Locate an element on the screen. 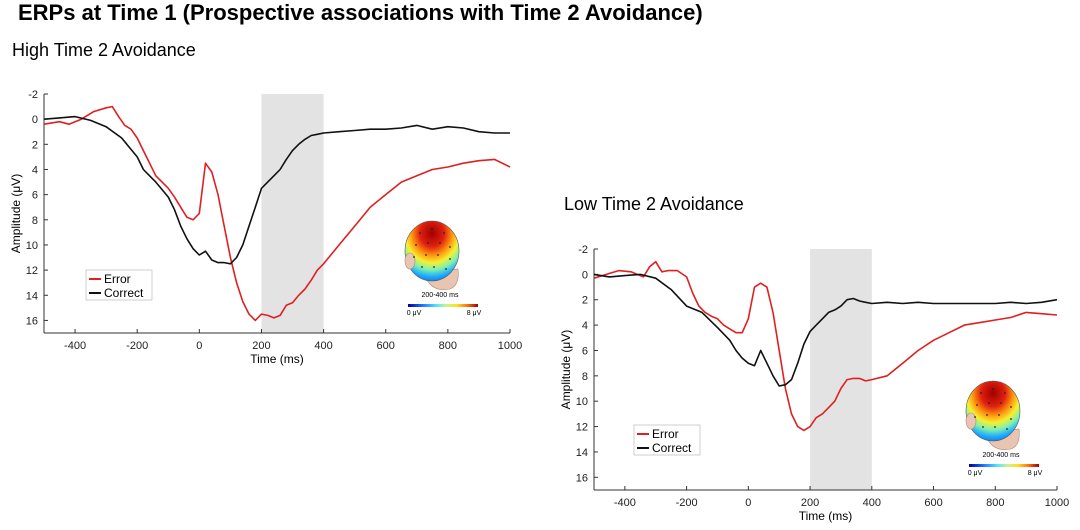 This screenshot has width=1080, height=530. panel-title-low-avoidance: Low Time 2 Avoidance is located at coordinates (654, 204).